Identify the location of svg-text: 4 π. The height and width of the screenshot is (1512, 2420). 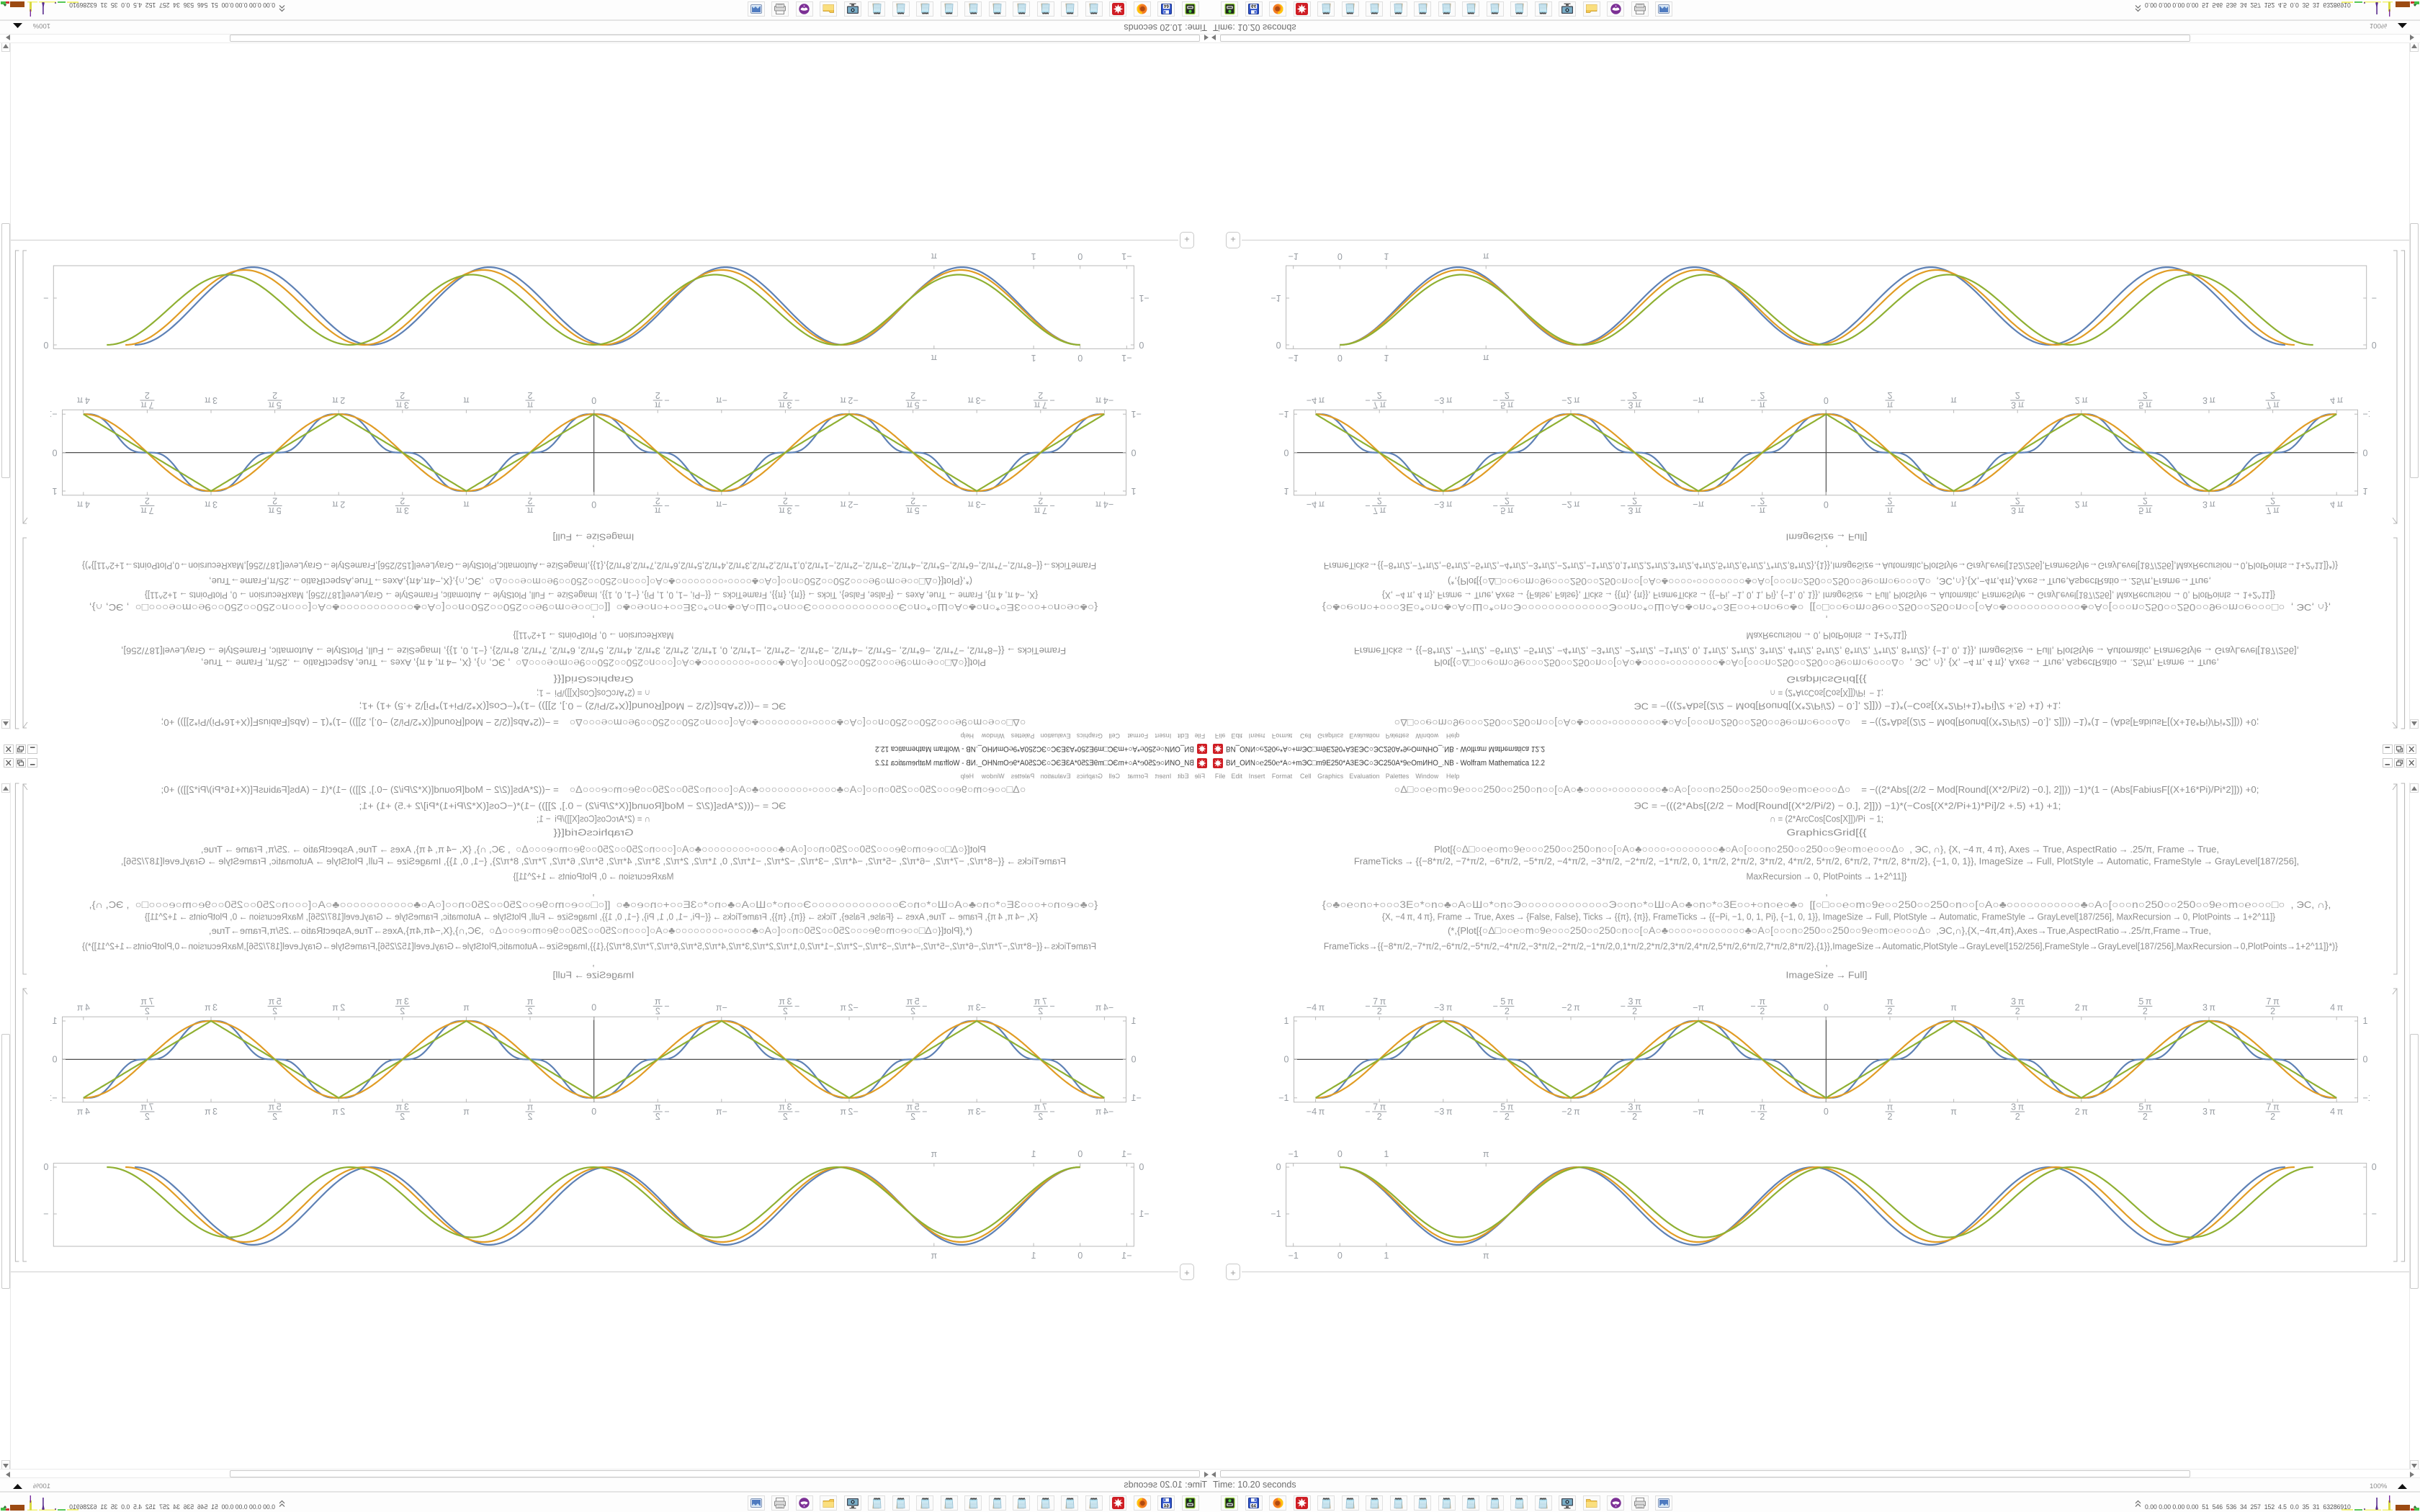
(82, 1112).